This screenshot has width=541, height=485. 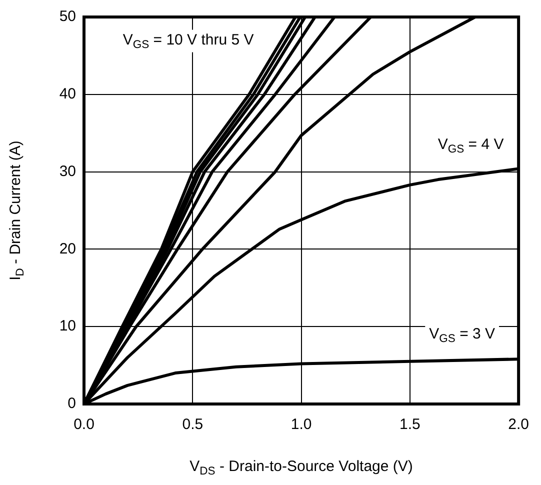 I want to click on y-tick-label: 10, so click(x=67, y=326).